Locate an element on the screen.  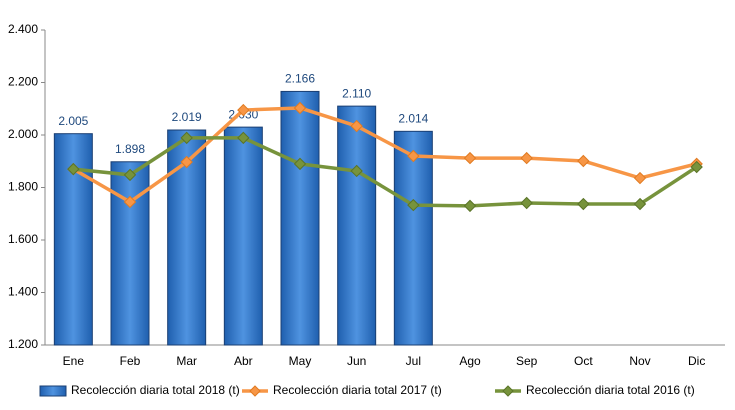
data-label: 2.019 is located at coordinates (187, 117).